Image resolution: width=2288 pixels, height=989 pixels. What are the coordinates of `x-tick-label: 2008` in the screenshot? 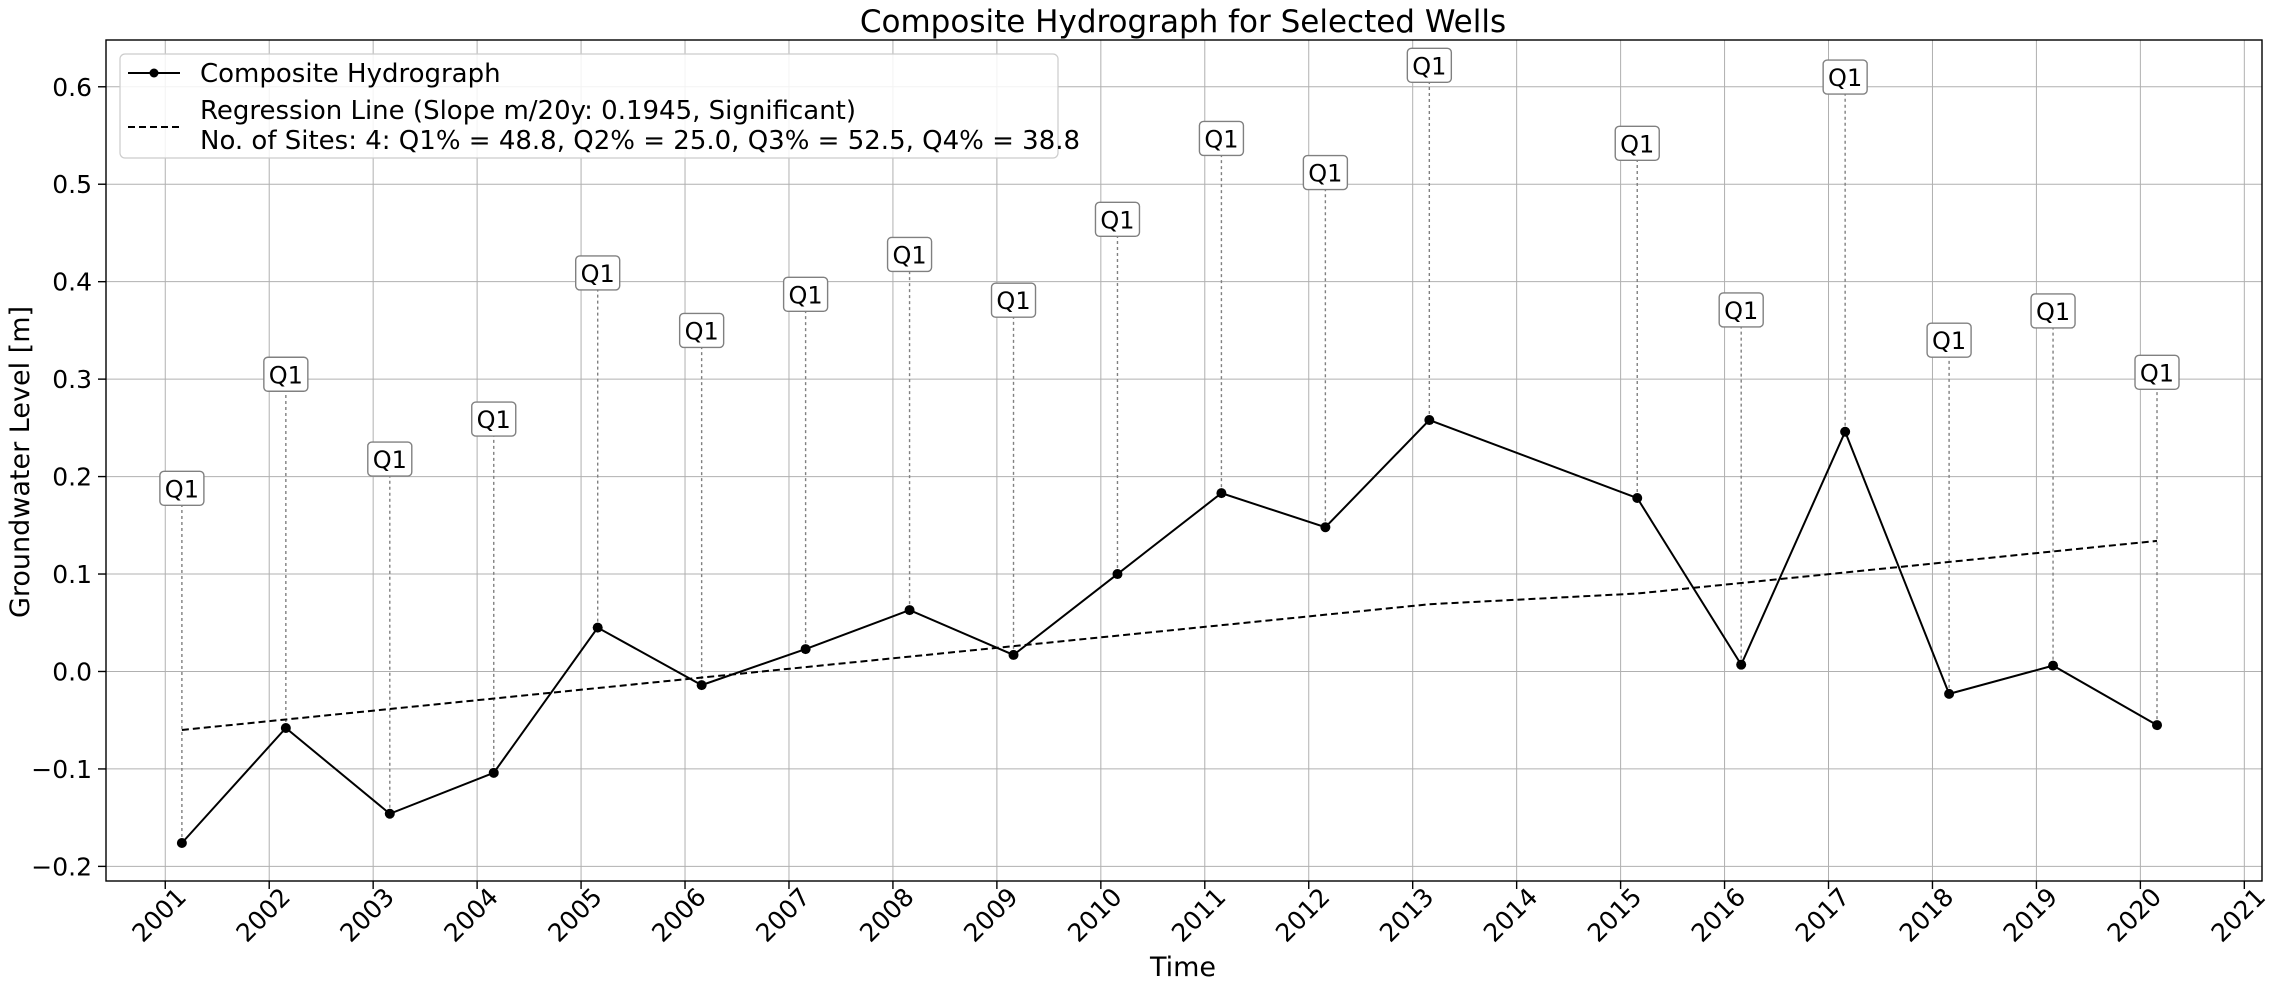 It's located at (886, 914).